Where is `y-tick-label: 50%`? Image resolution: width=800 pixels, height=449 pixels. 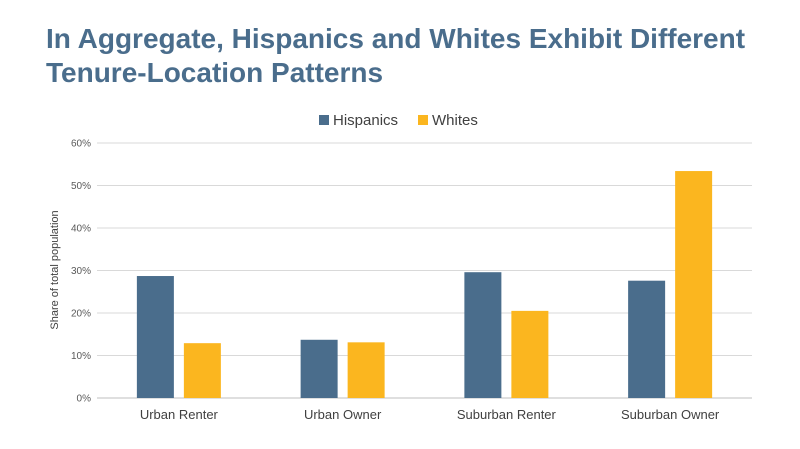
y-tick-label: 50% is located at coordinates (81, 186).